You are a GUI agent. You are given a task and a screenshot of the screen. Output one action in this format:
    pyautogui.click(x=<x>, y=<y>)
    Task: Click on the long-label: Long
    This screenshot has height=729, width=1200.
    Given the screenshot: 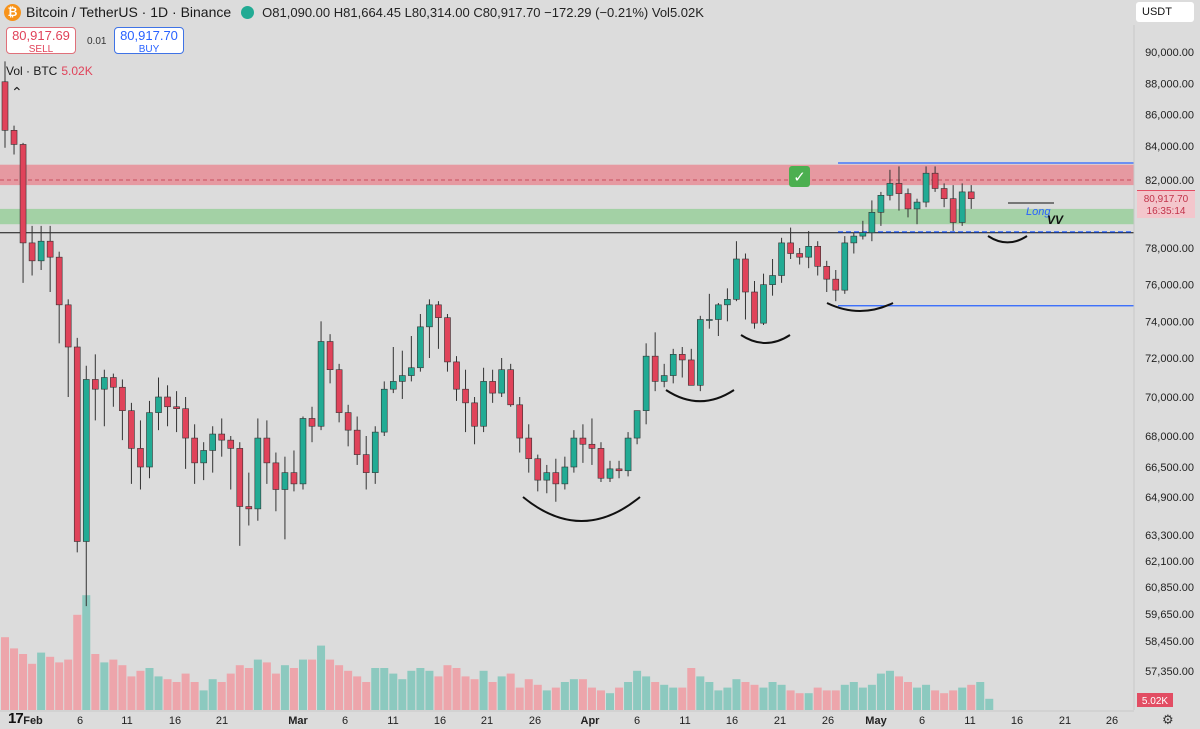 What is the action you would take?
    pyautogui.click(x=1038, y=212)
    